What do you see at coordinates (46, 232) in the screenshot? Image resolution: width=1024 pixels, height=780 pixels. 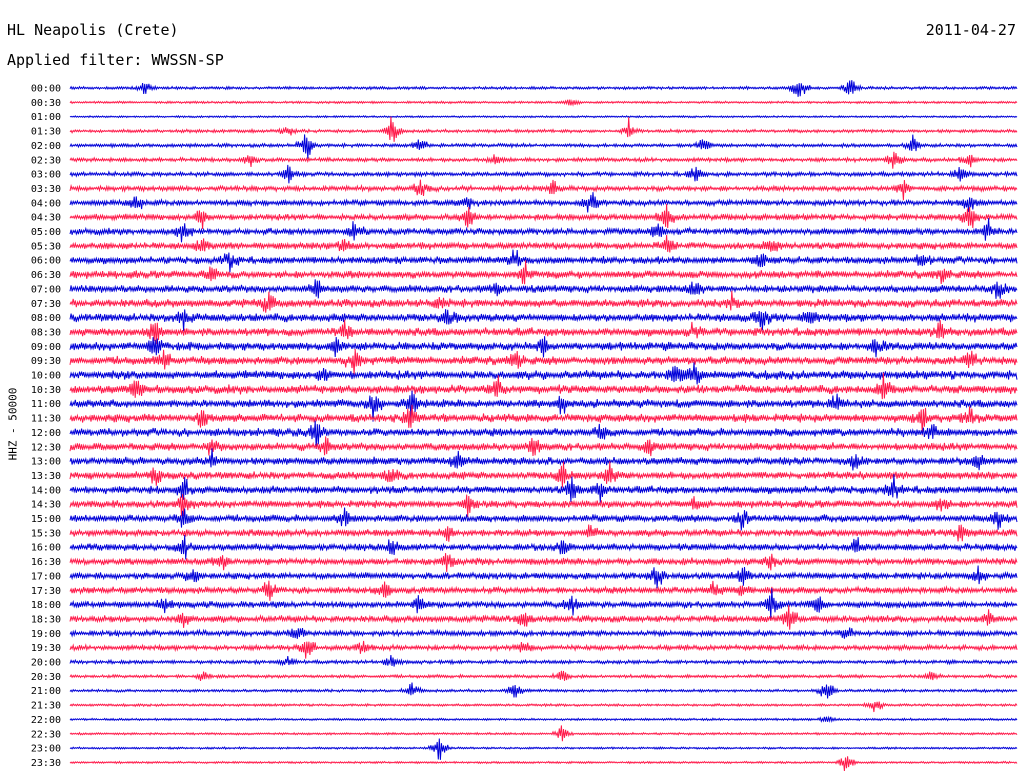 I see `row-label-0500: 05:00` at bounding box center [46, 232].